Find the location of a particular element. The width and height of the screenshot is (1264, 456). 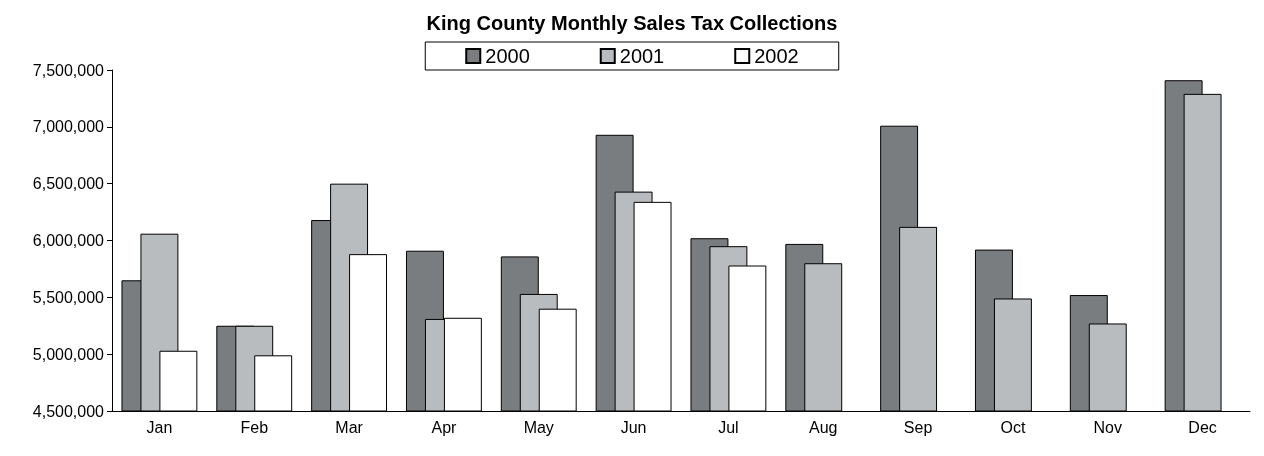

legend-label: 2002 is located at coordinates (776, 56).